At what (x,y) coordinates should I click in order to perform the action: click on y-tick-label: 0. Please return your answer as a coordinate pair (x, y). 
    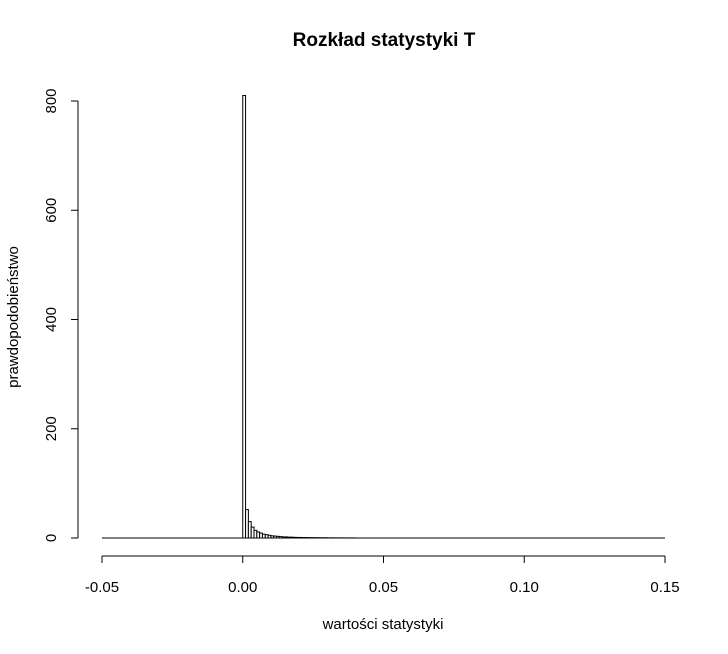
    Looking at the image, I should click on (51, 538).